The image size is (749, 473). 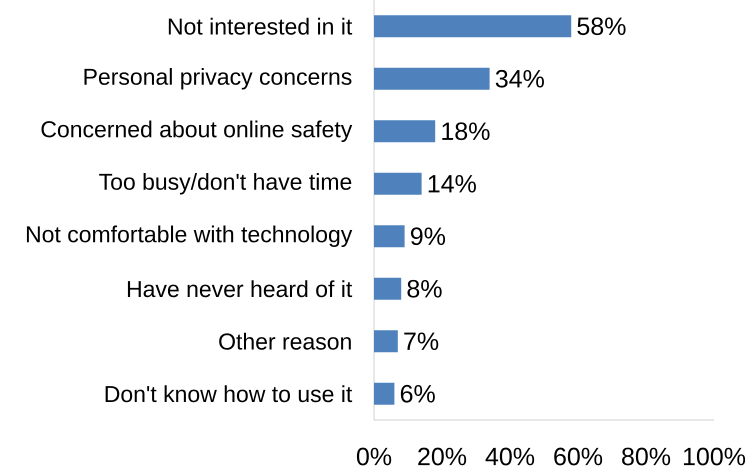 What do you see at coordinates (510, 457) in the screenshot?
I see `x-tick-label: 40%` at bounding box center [510, 457].